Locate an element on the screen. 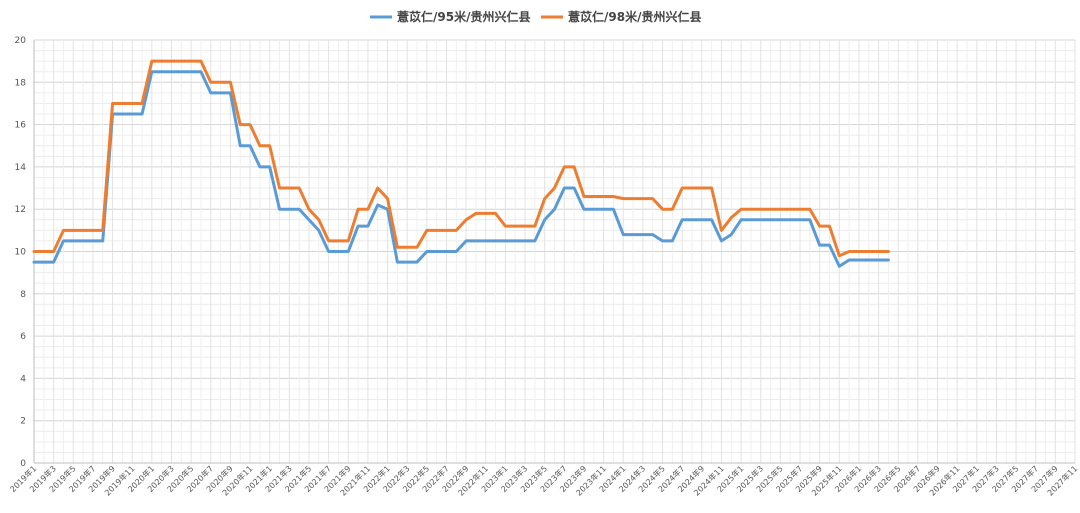  y-tick-label: 14 is located at coordinates (21, 168).